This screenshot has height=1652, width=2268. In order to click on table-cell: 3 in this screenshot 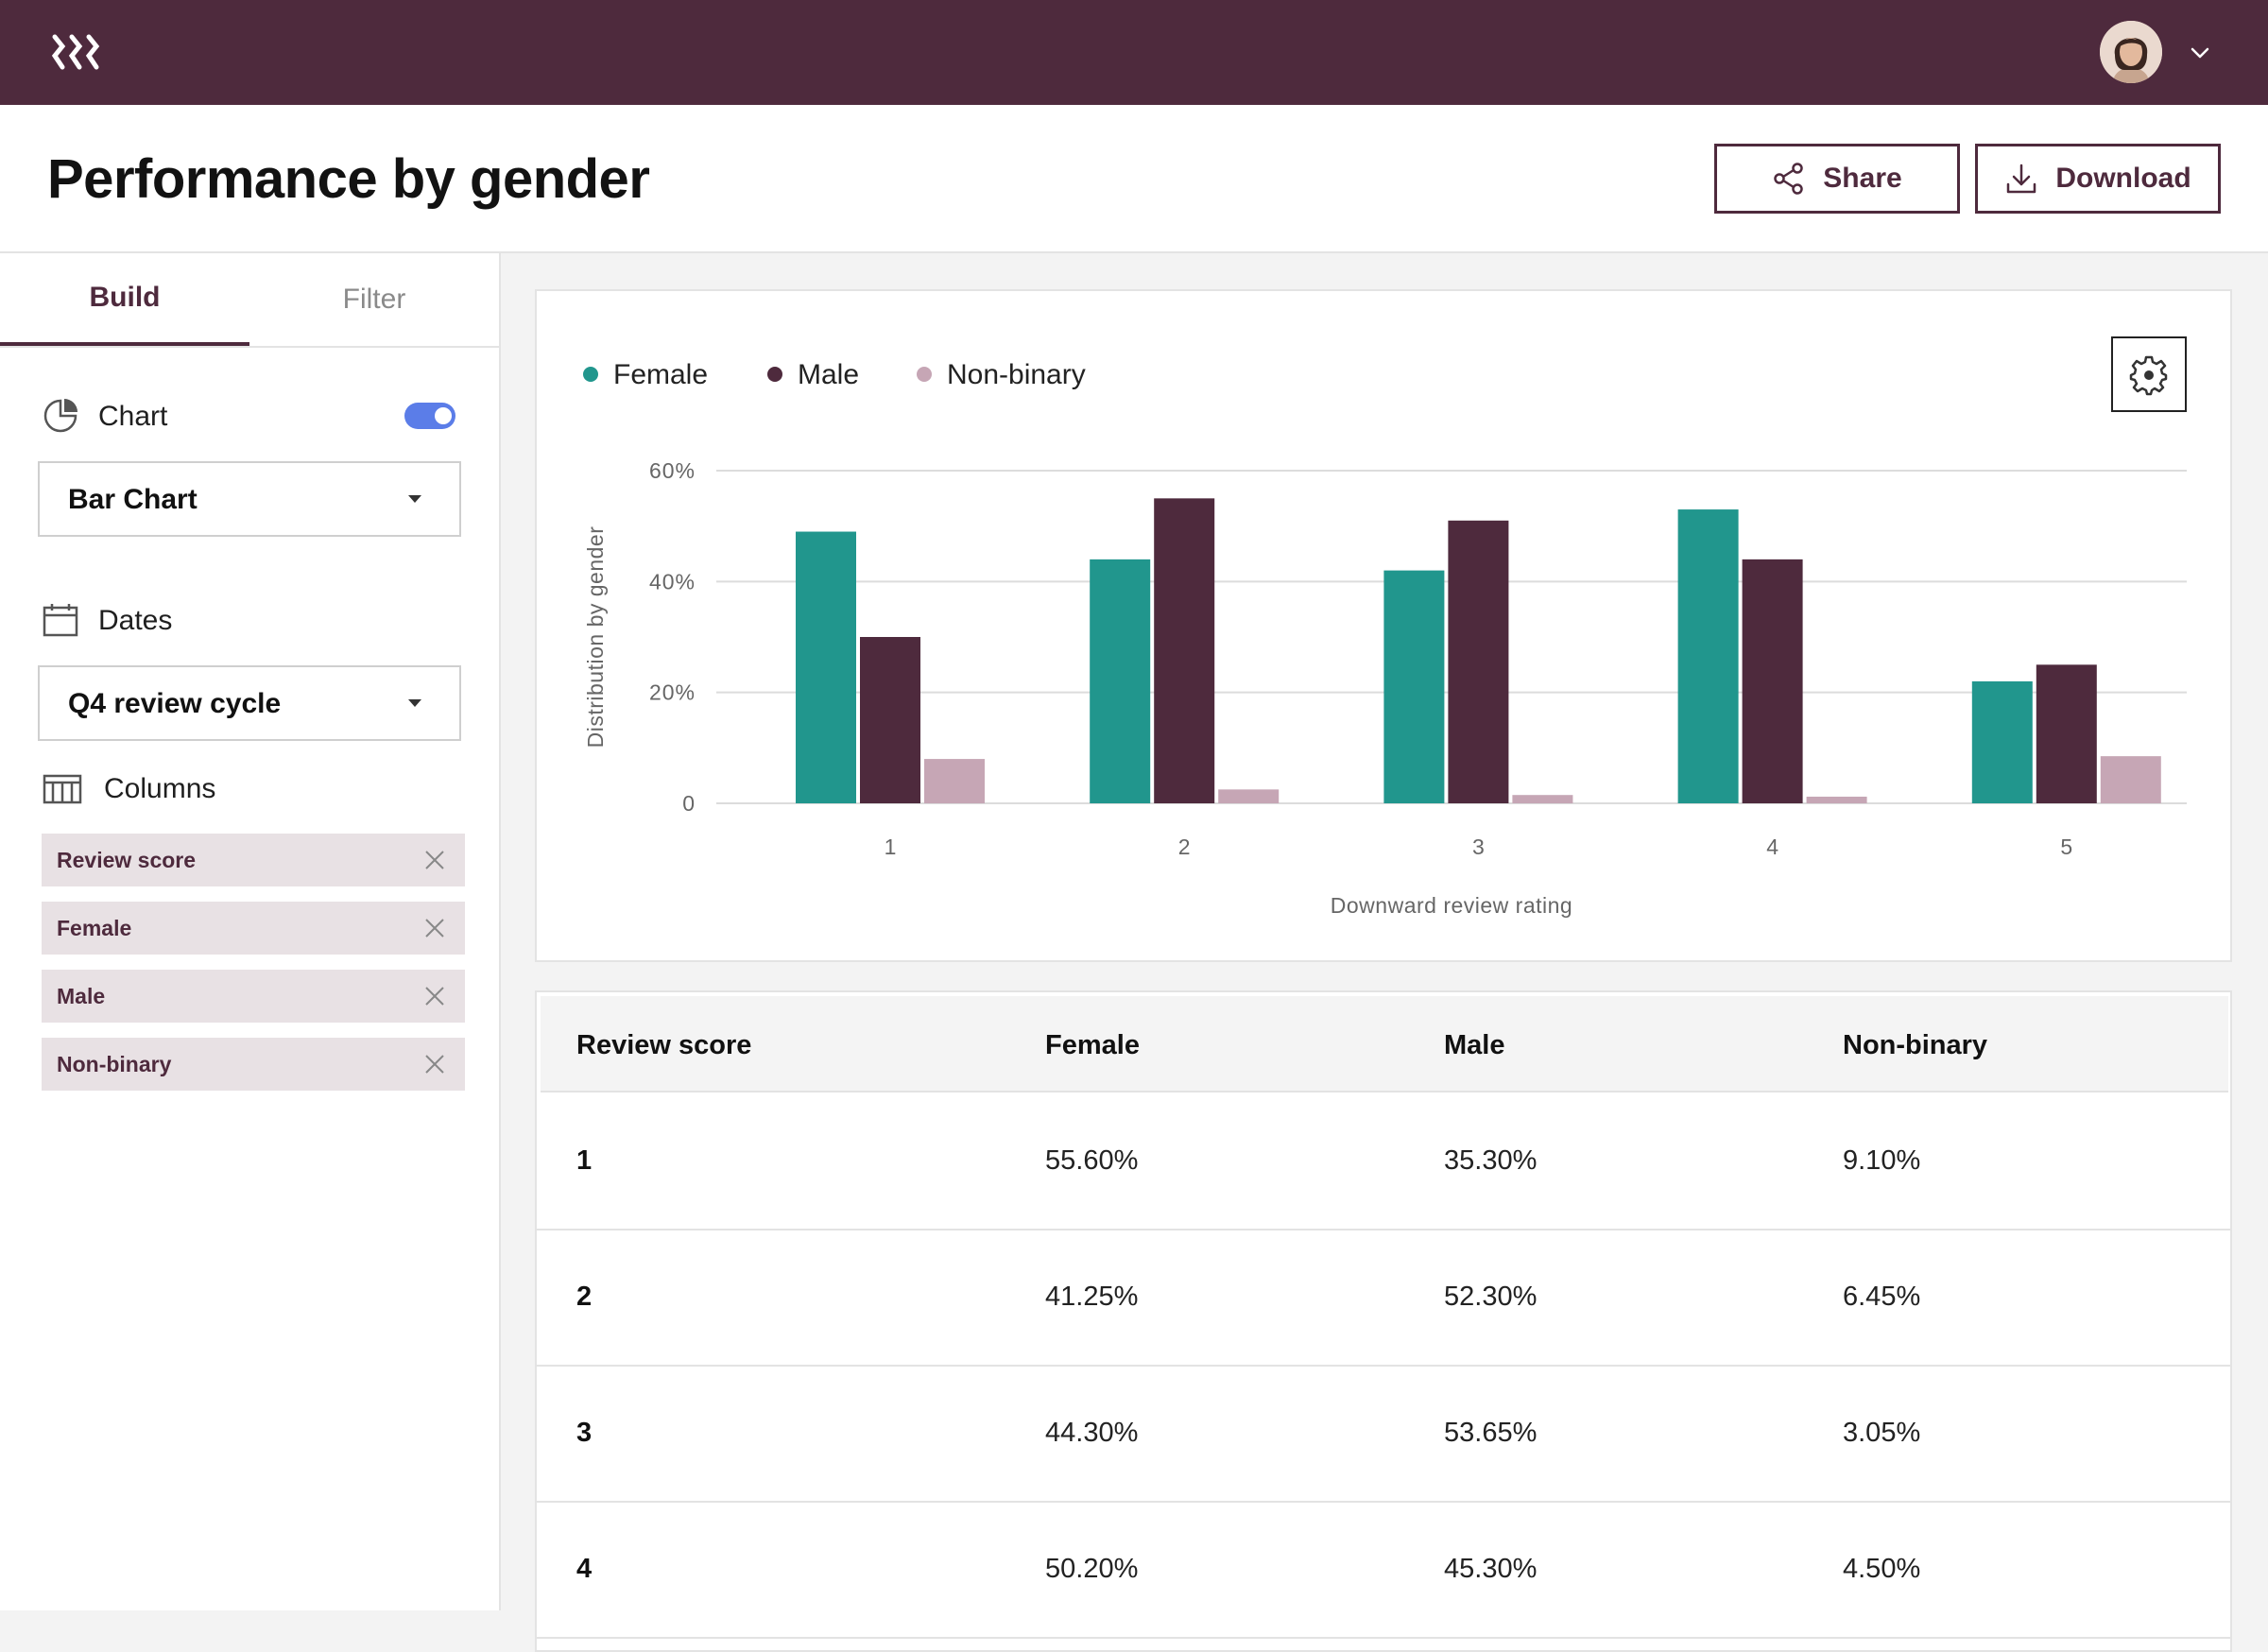, I will do `click(584, 1433)`.